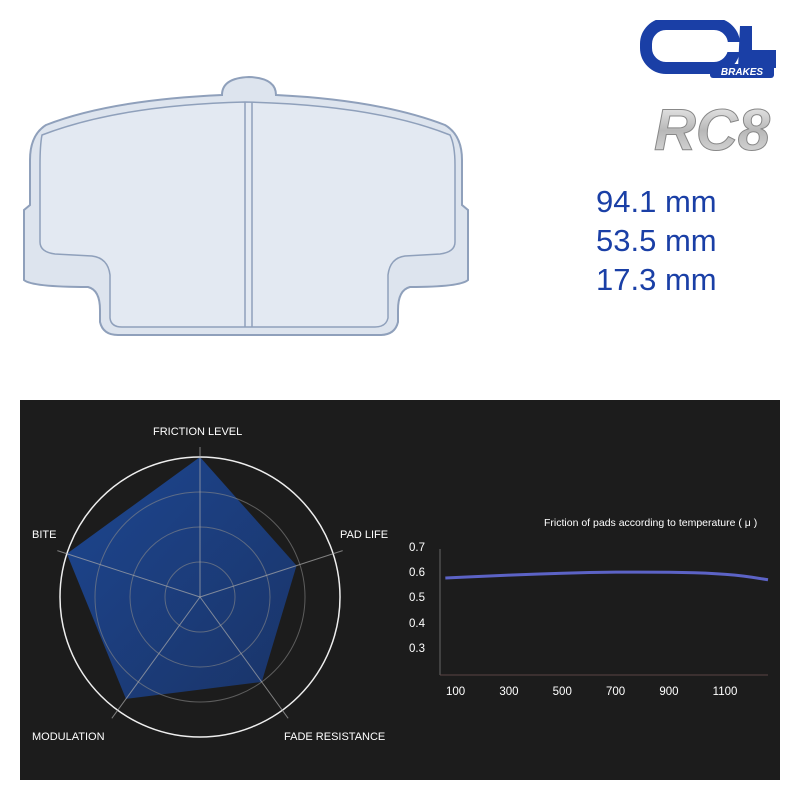  Describe the element at coordinates (417, 548) in the screenshot. I see `y-tick-label: 0.7` at that location.